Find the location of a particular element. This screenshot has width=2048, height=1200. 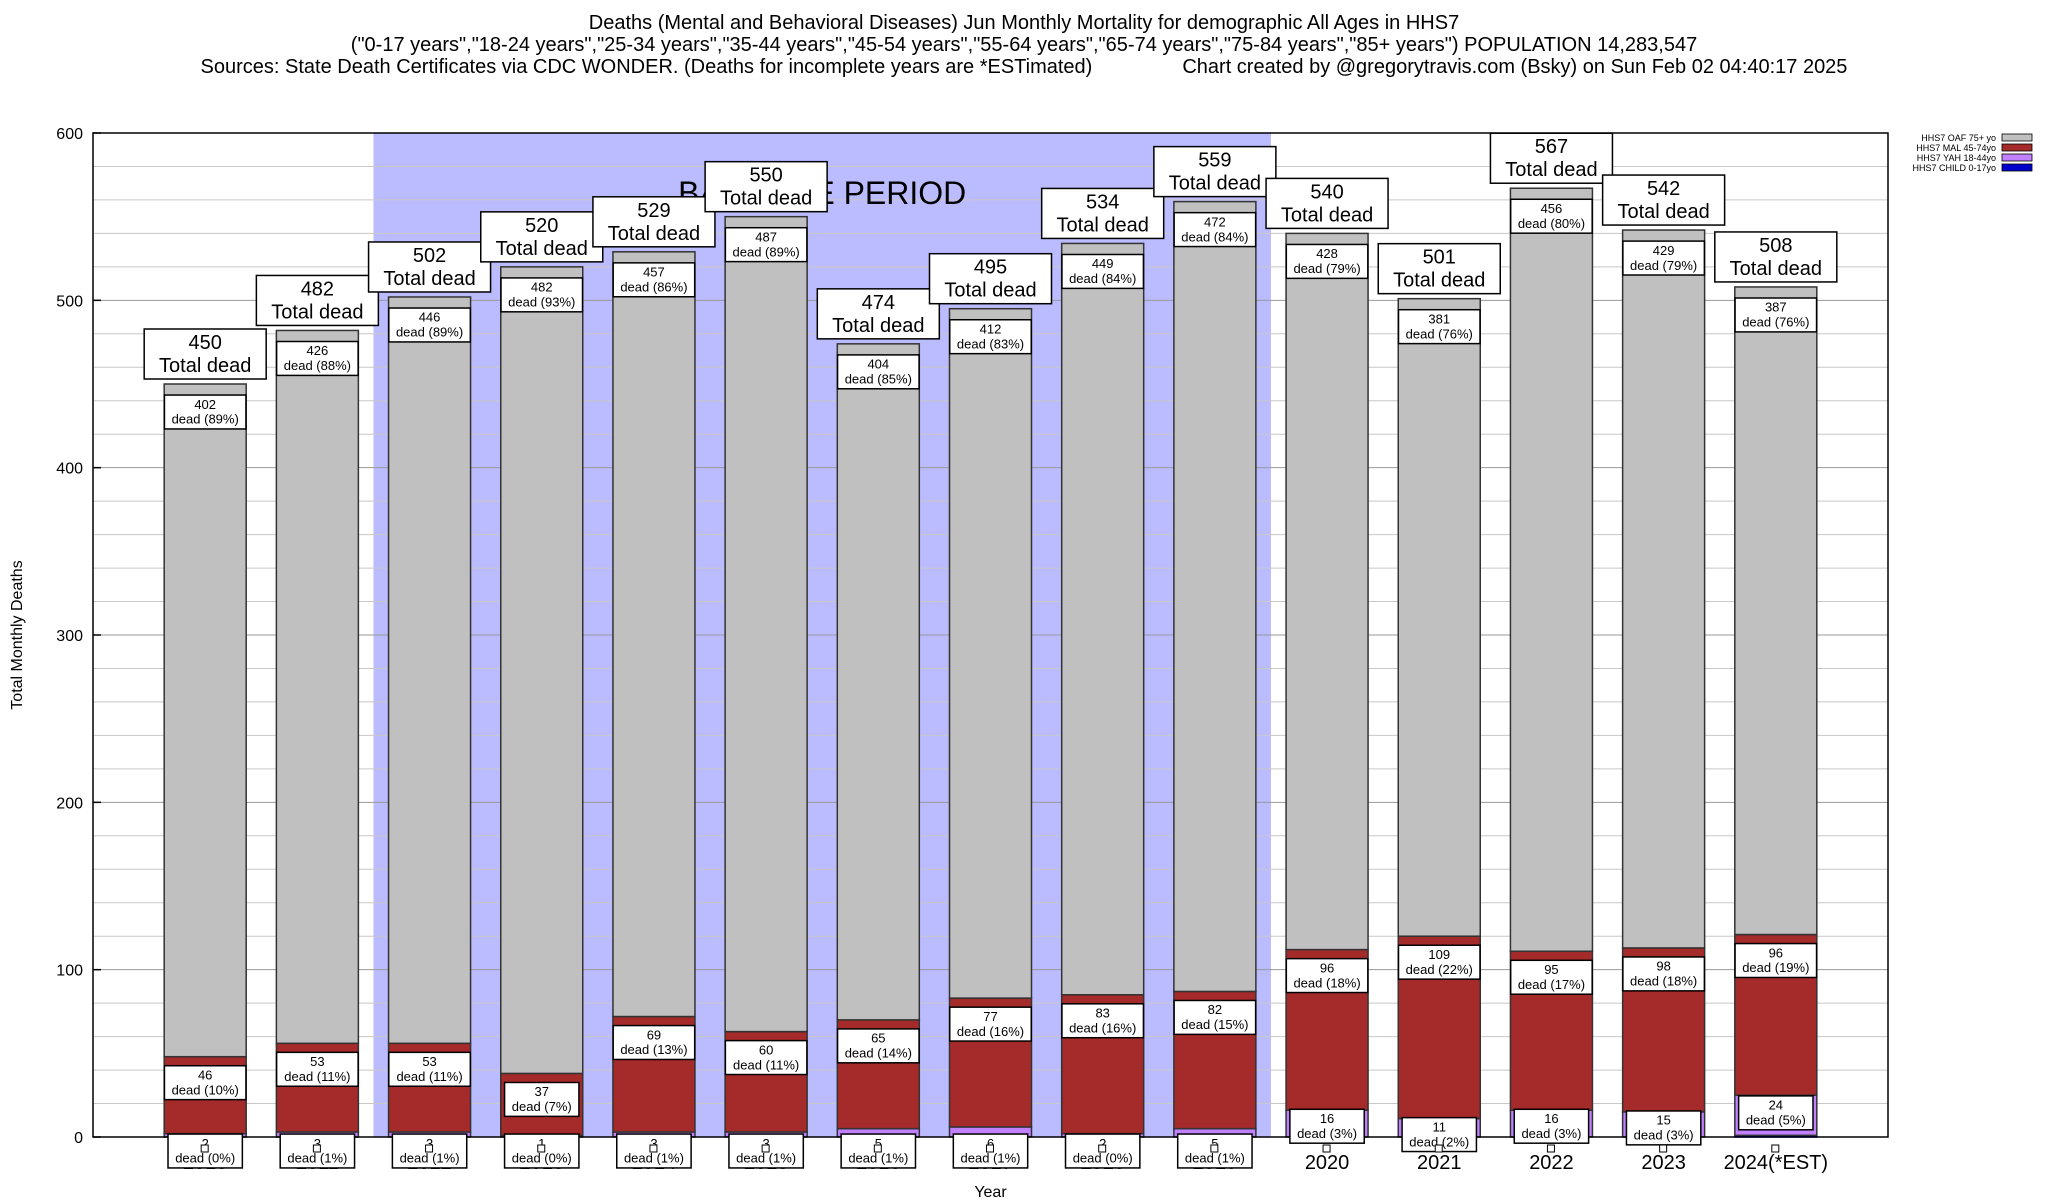

mal-label-text: 65 is located at coordinates (878, 1038).